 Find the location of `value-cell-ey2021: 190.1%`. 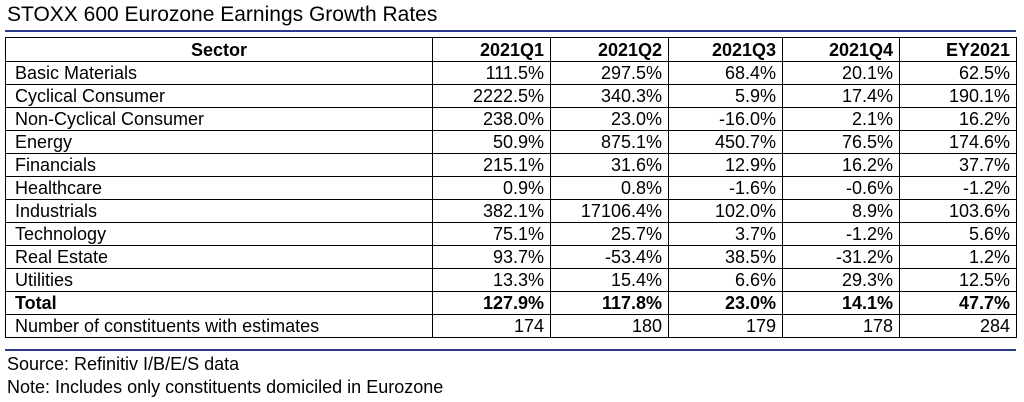

value-cell-ey2021: 190.1% is located at coordinates (958, 96).